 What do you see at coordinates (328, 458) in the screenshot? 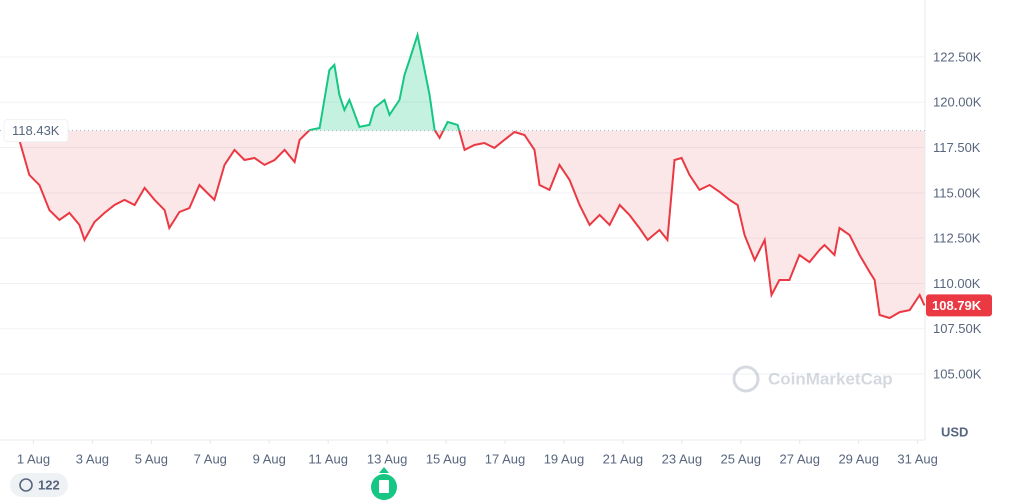
I see `x-tick-label: 11 Aug` at bounding box center [328, 458].